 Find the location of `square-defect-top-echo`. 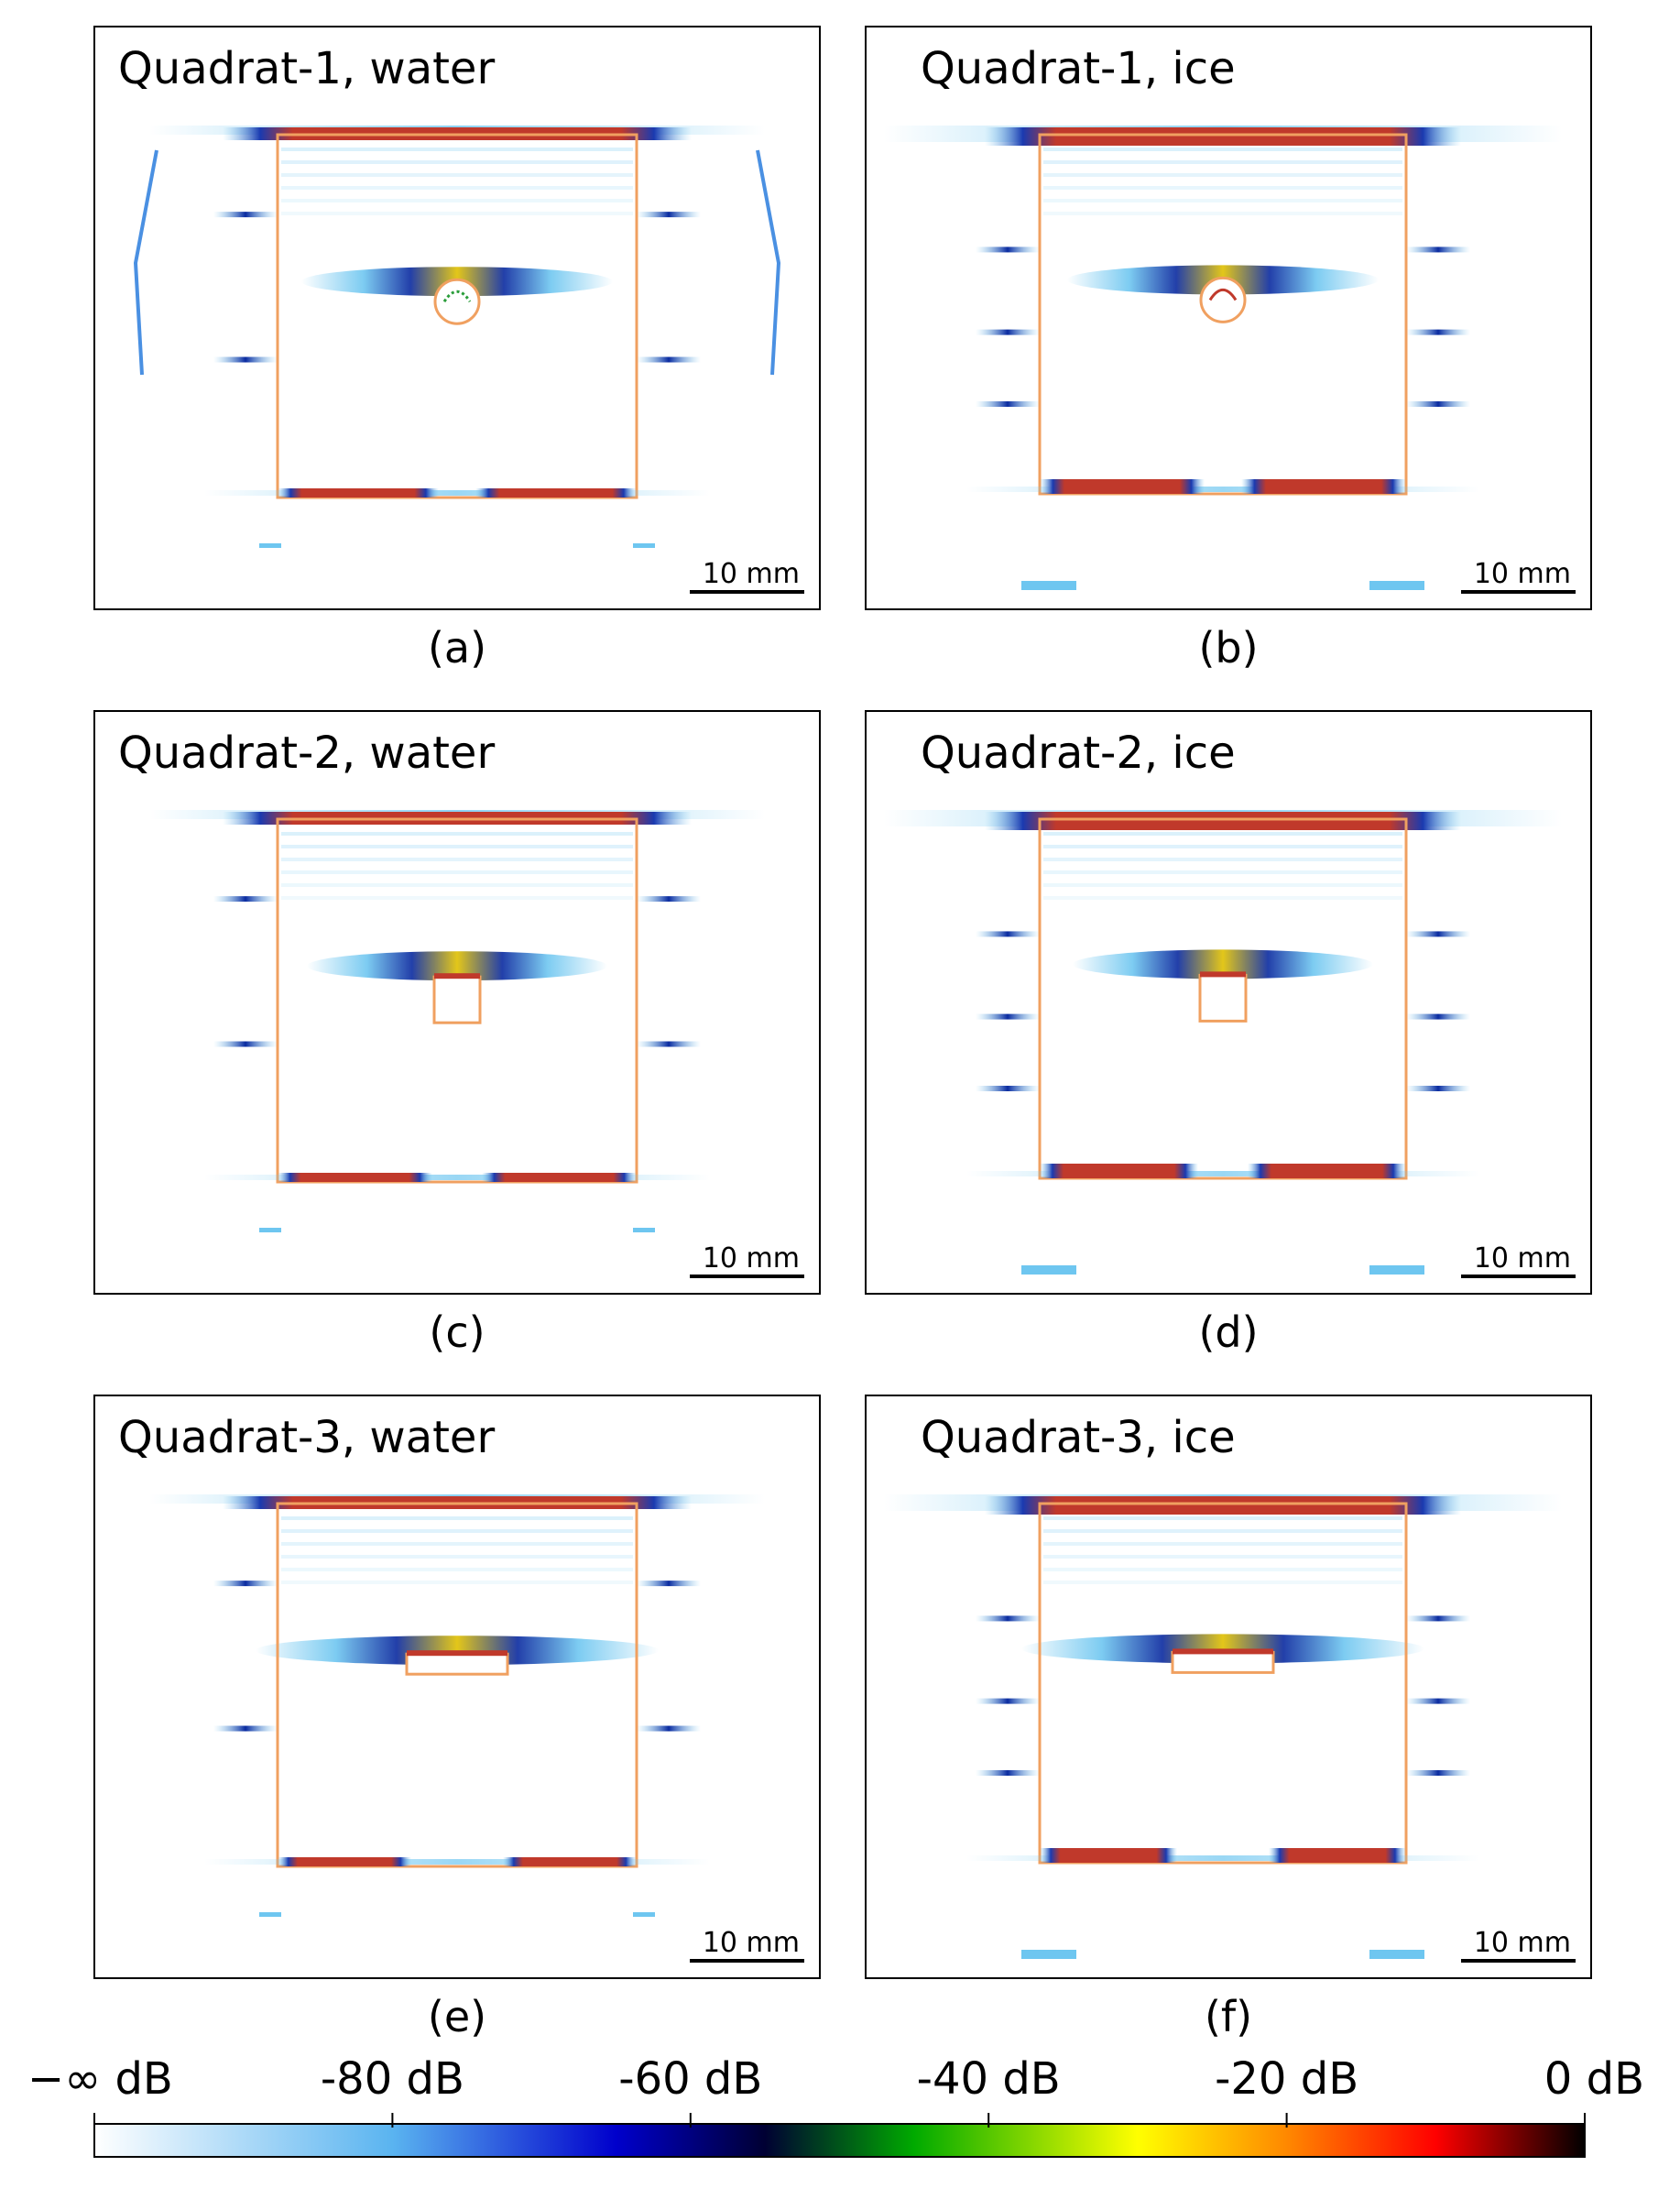

square-defect-top-echo is located at coordinates (457, 976).